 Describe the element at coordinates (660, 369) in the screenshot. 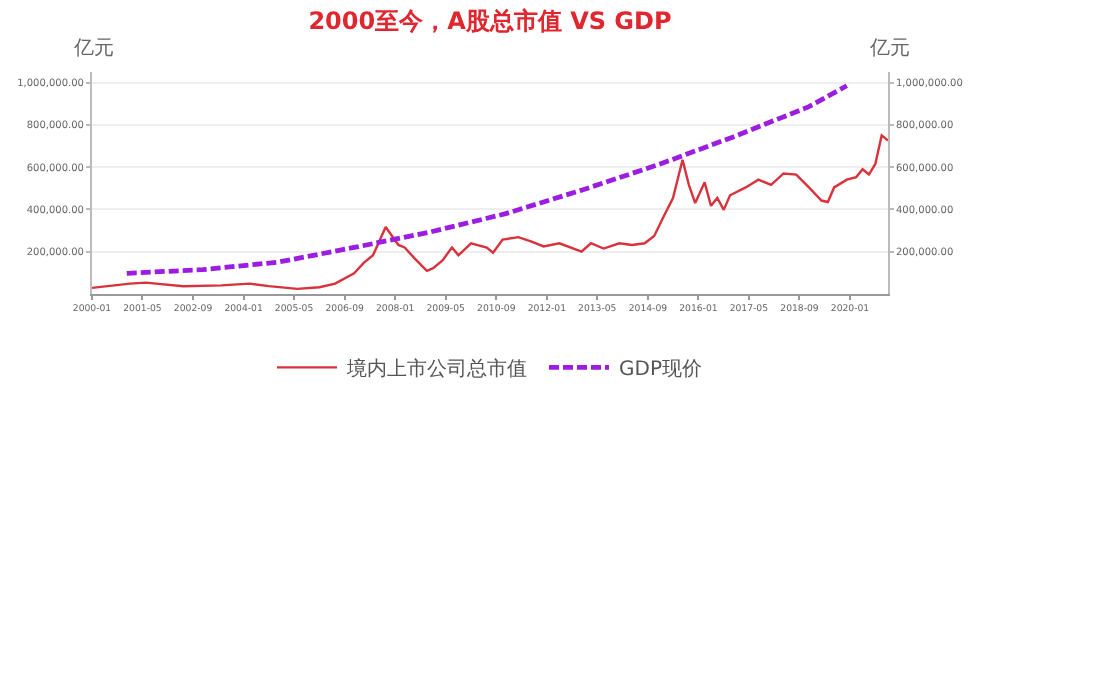

I see `legend-label: GDP现价` at that location.